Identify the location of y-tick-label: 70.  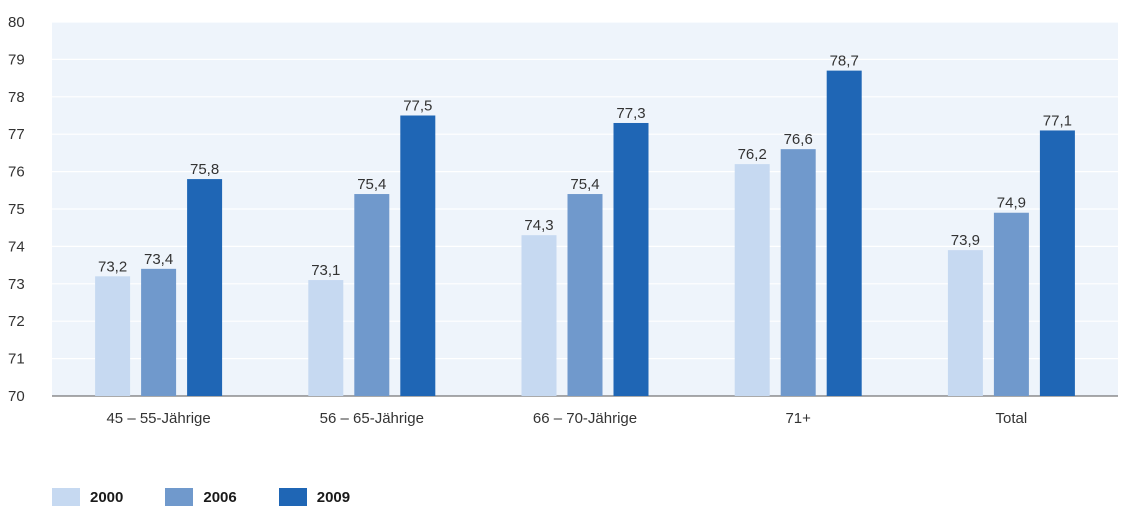
(16, 396).